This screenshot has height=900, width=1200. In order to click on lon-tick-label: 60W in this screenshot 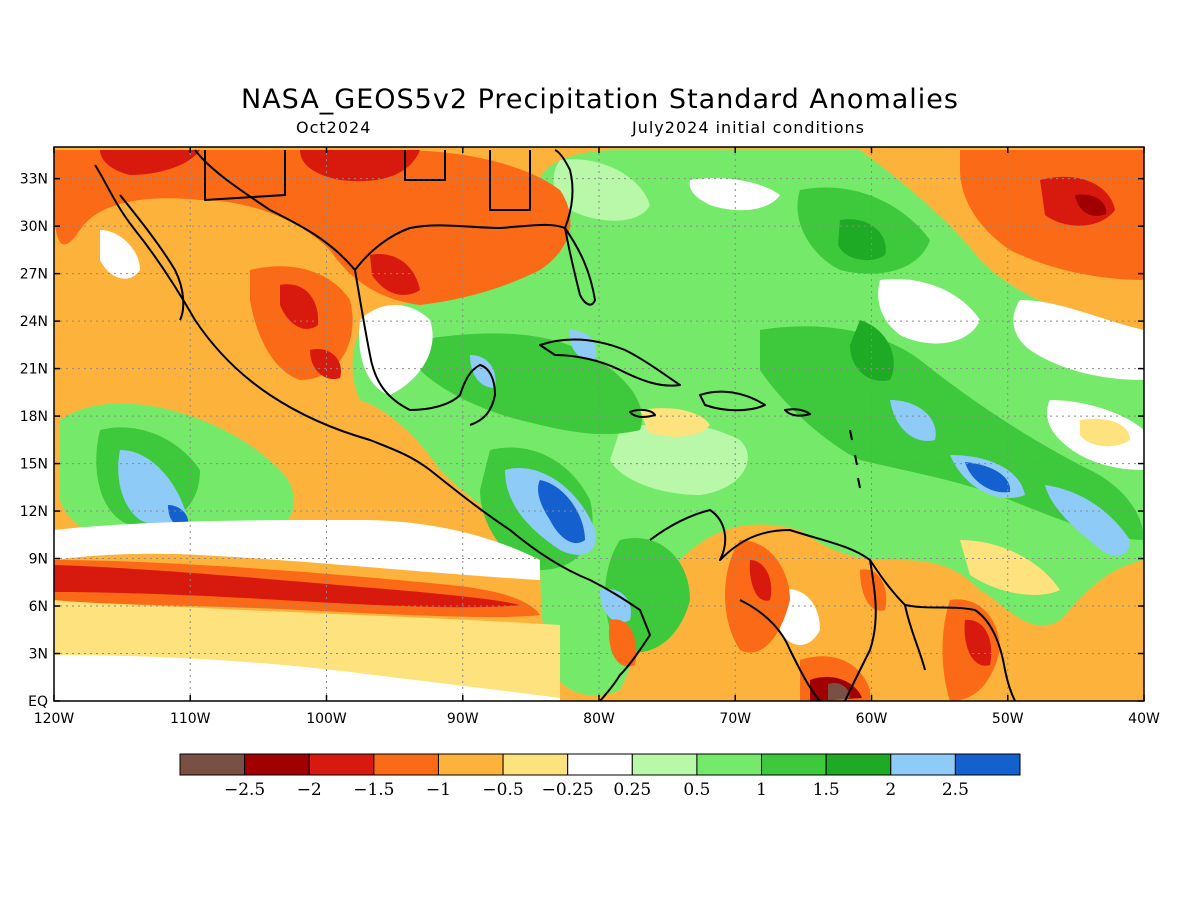, I will do `click(872, 719)`.